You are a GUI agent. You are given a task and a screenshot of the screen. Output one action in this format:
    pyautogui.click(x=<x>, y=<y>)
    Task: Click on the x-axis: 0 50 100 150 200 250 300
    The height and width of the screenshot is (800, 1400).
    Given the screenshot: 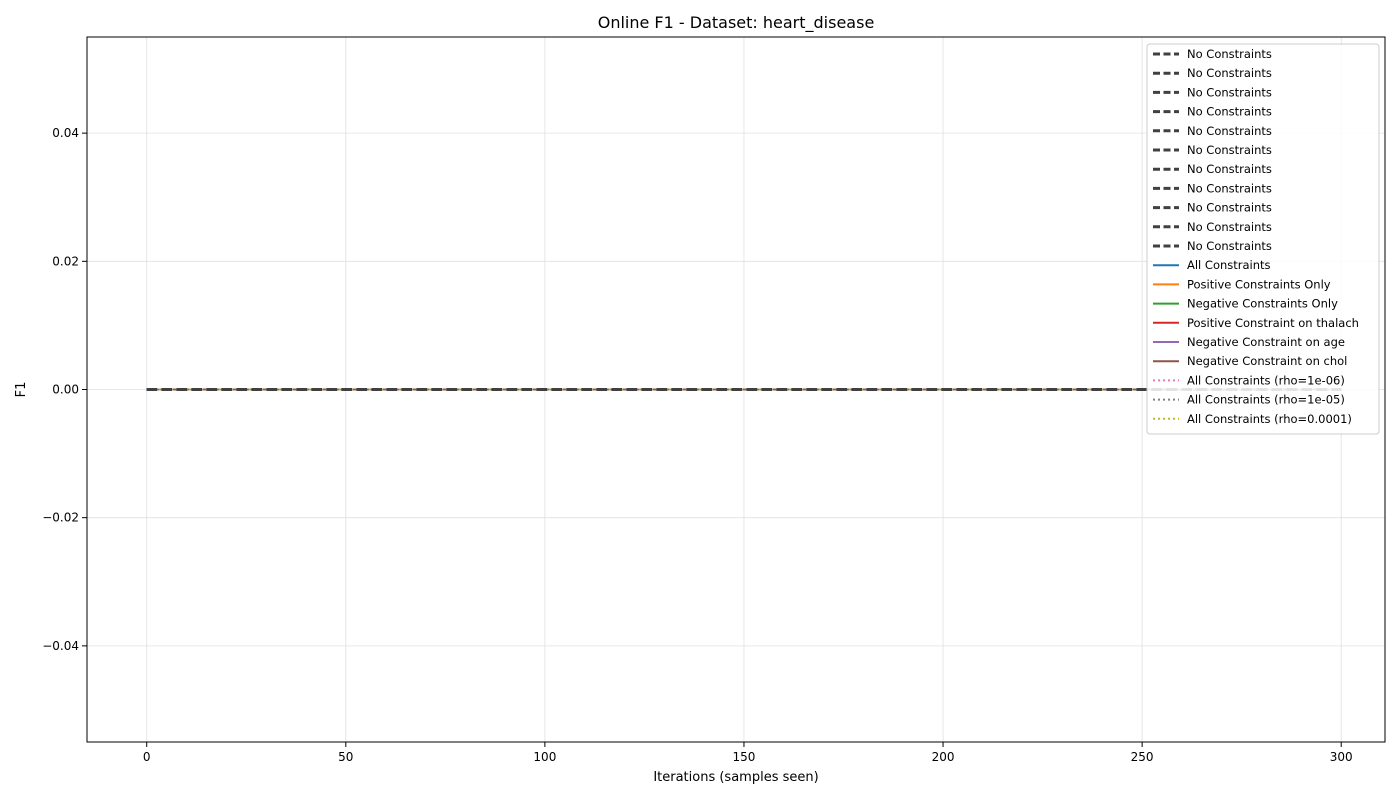 What is the action you would take?
    pyautogui.click(x=748, y=753)
    